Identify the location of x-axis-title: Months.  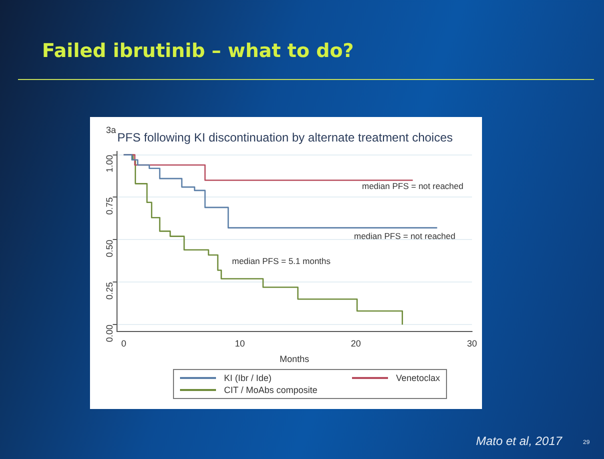
(295, 359).